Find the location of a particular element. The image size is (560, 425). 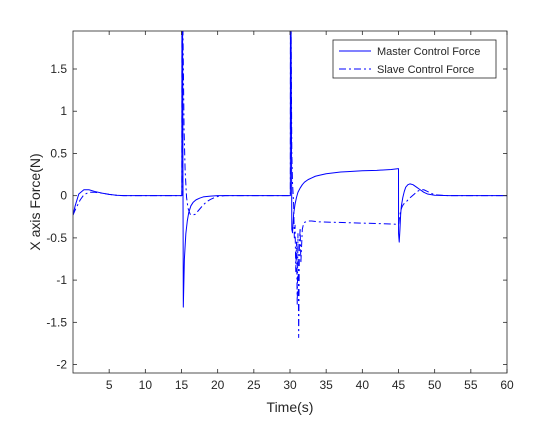

x-tick-label: 20 is located at coordinates (218, 385).